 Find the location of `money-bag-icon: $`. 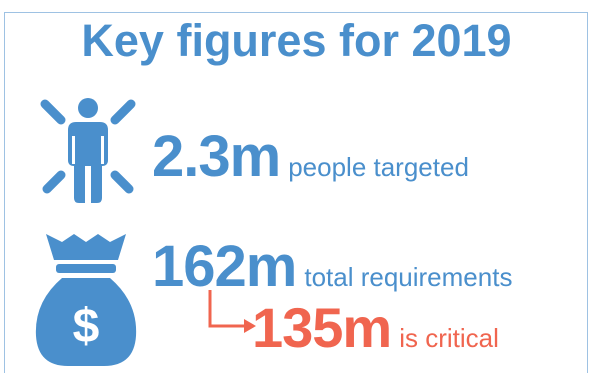

money-bag-icon: $ is located at coordinates (86, 300).